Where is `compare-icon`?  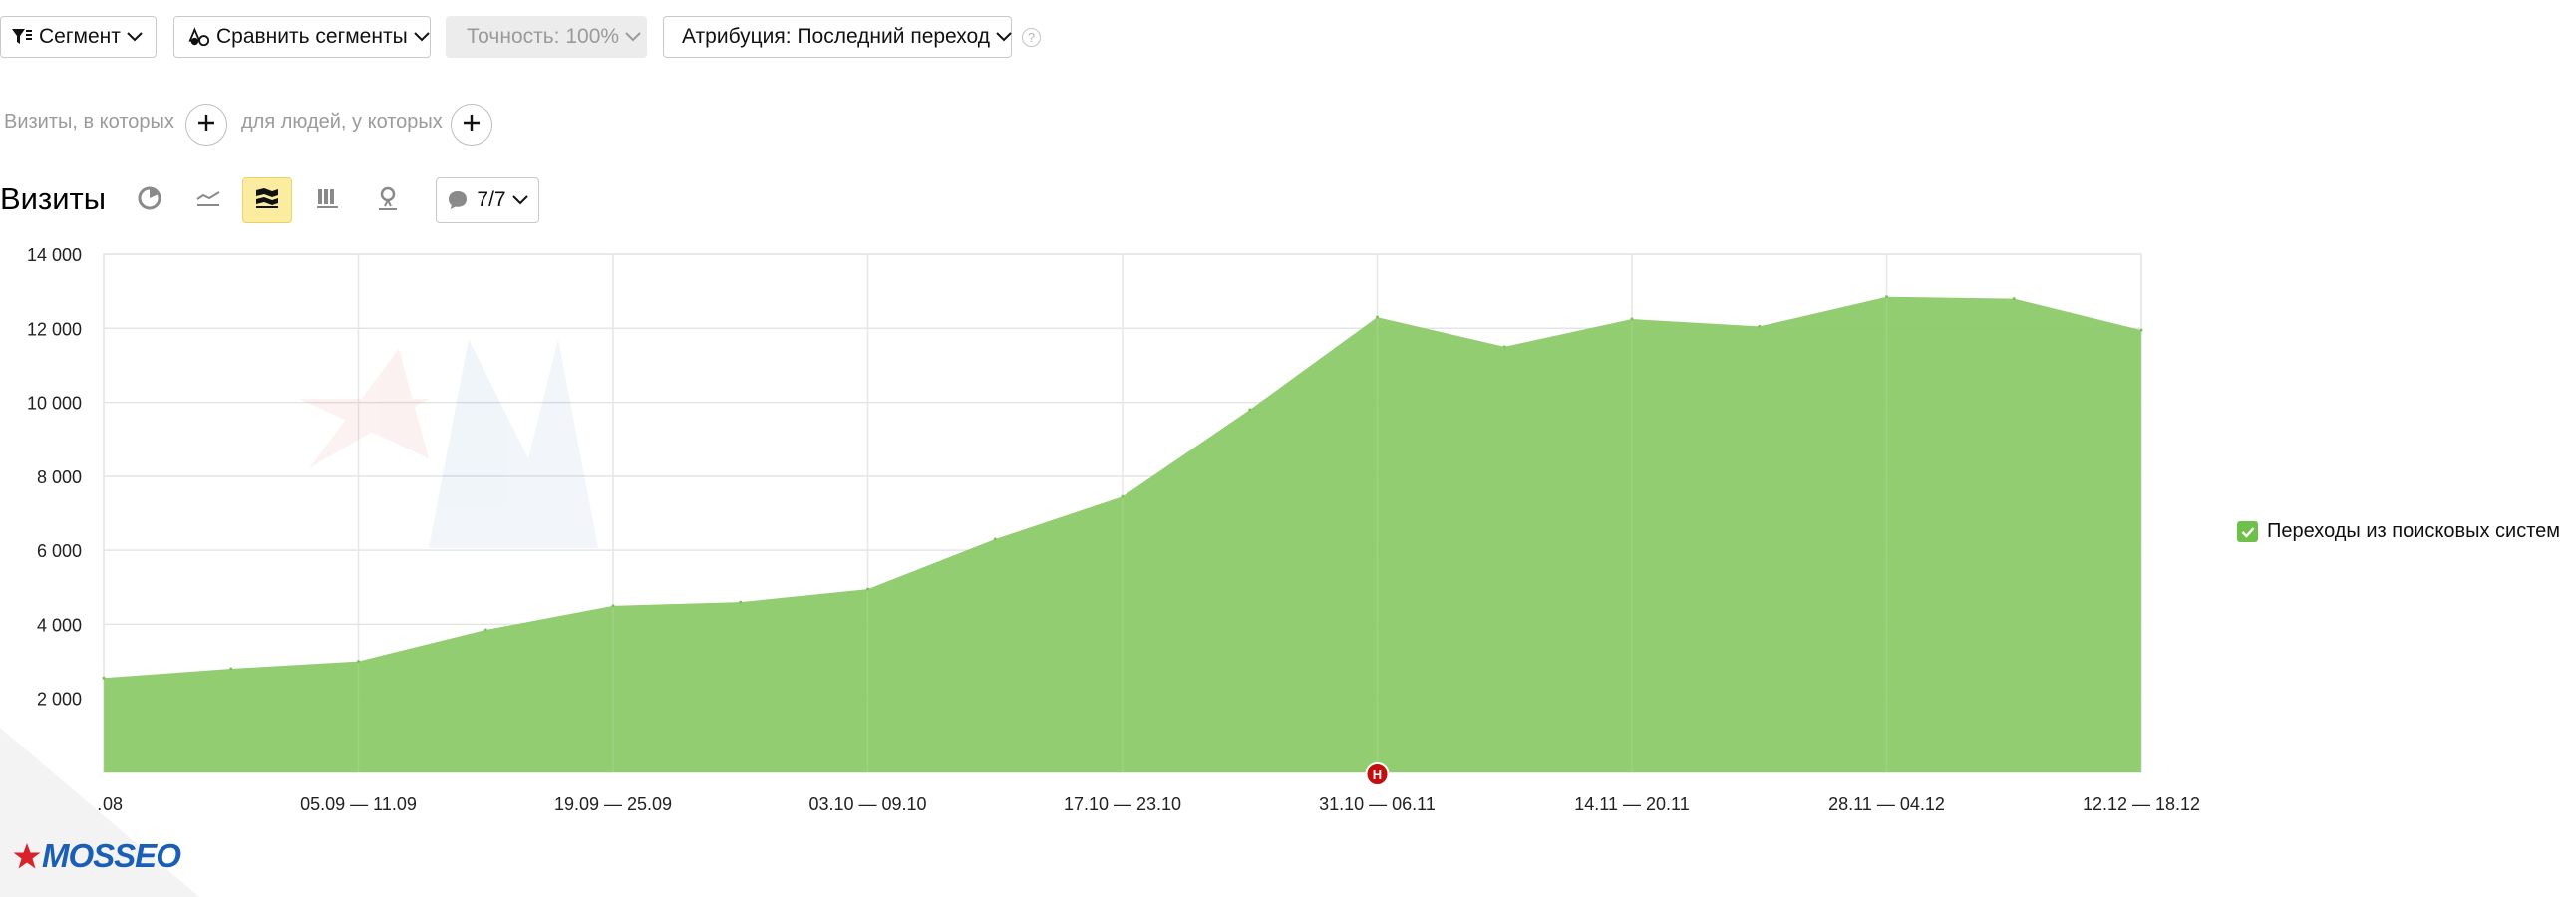
compare-icon is located at coordinates (199, 37).